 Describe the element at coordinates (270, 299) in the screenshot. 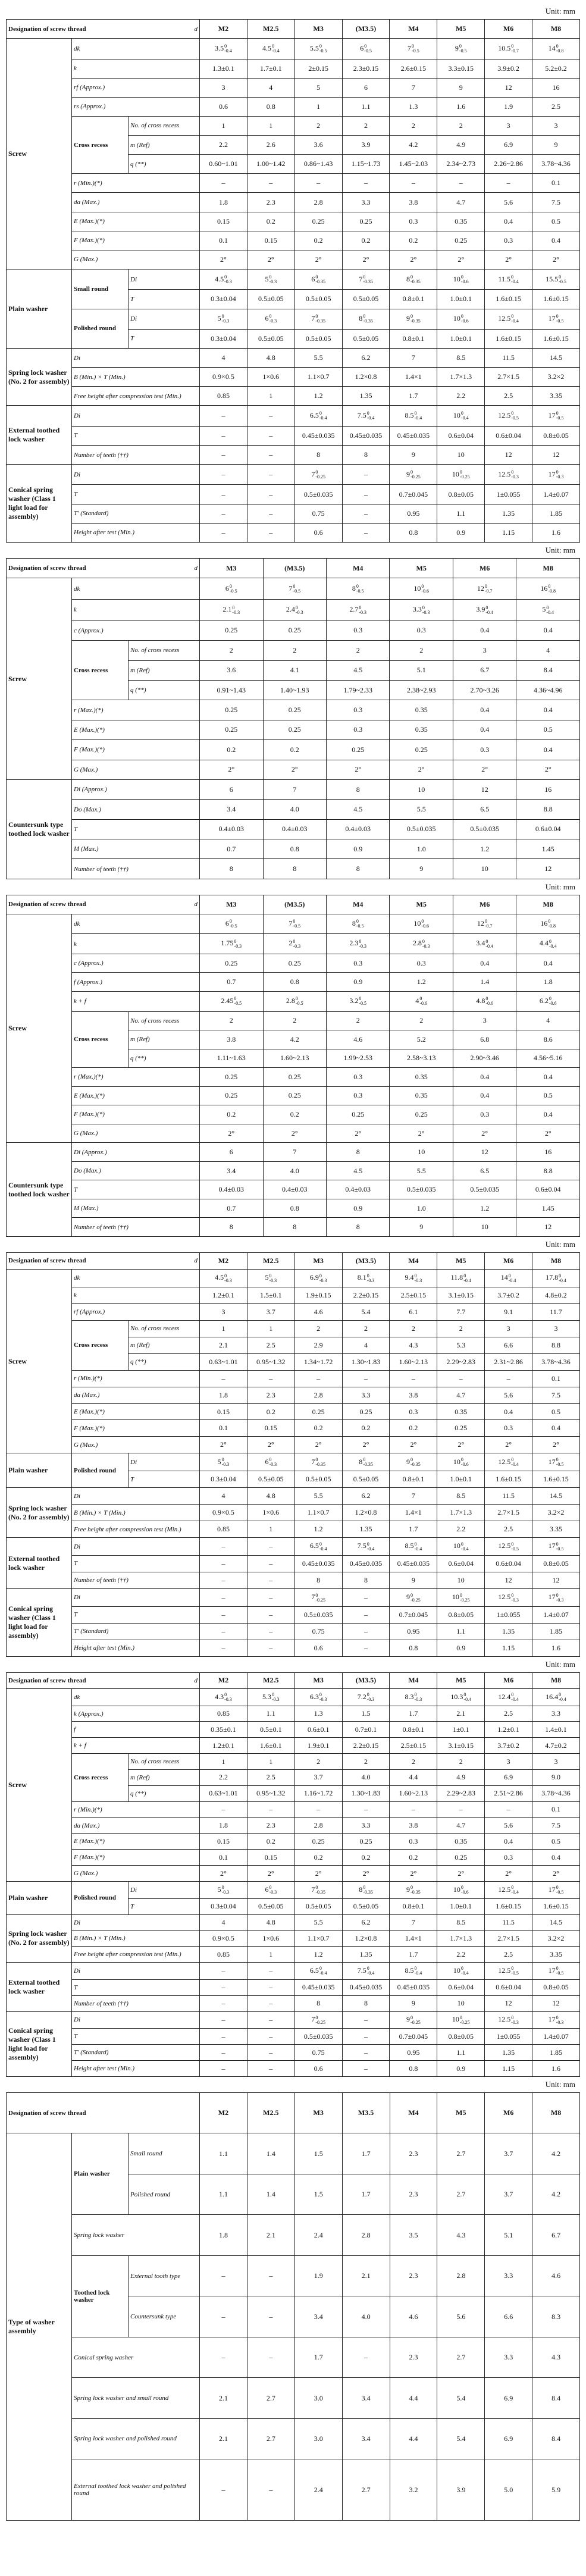

I see `value-cell: 0.5±0.05` at that location.